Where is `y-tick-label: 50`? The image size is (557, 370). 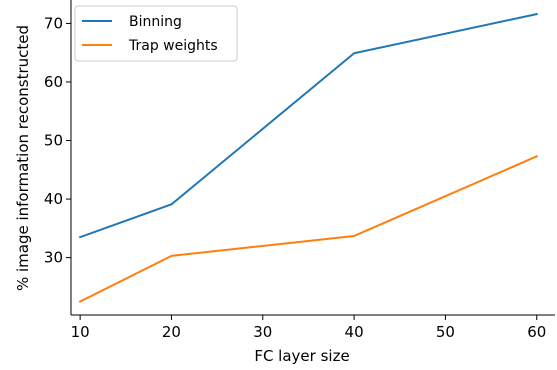
y-tick-label: 50 is located at coordinates (53, 141).